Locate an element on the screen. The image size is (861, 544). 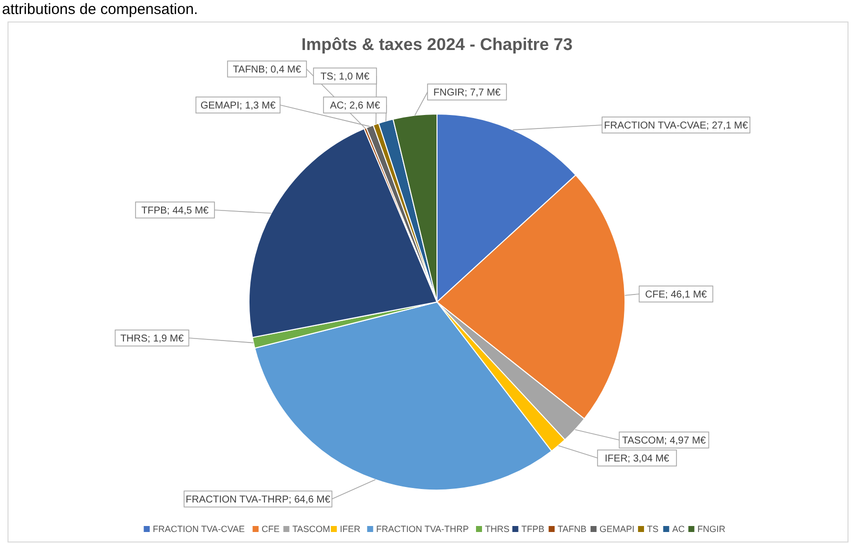
data-label: IFER; 3,04 M€ is located at coordinates (637, 459).